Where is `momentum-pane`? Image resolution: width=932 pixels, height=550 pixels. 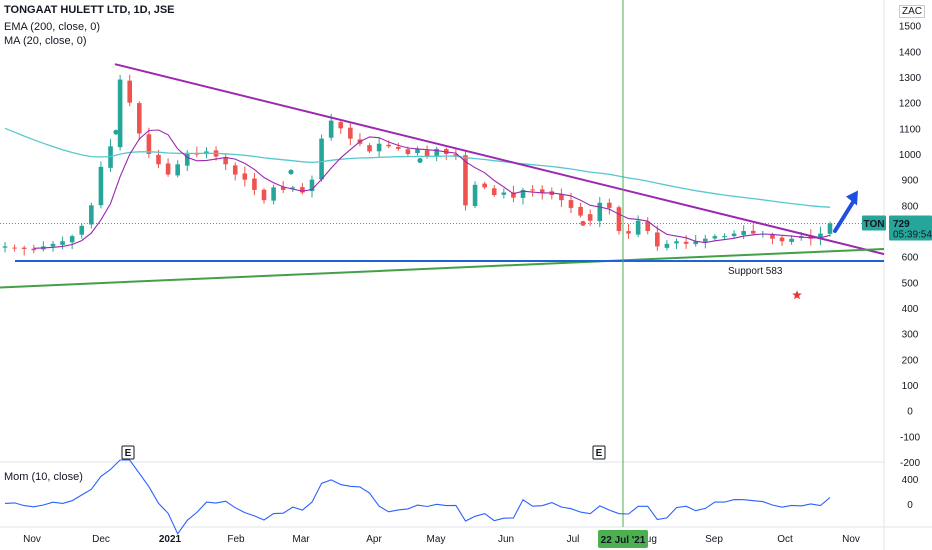
momentum-pane is located at coordinates (417, 497).